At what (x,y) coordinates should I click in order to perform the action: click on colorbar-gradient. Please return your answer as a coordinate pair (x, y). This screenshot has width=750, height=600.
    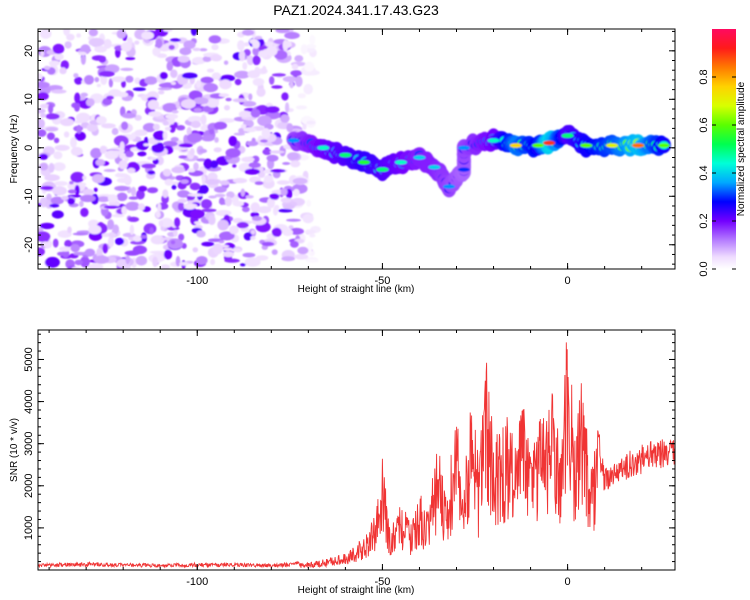
    Looking at the image, I should click on (724, 149).